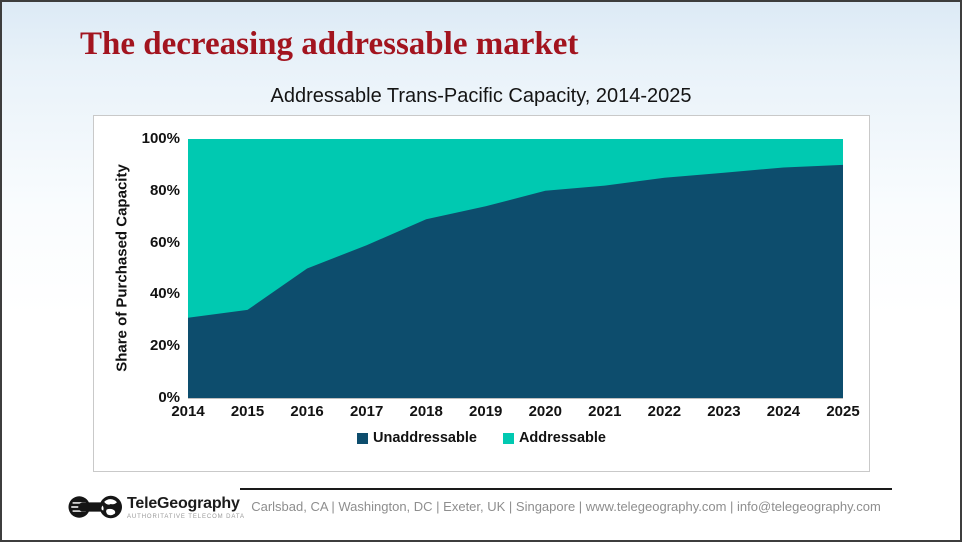  What do you see at coordinates (247, 411) in the screenshot?
I see `x-tick-label: 2015` at bounding box center [247, 411].